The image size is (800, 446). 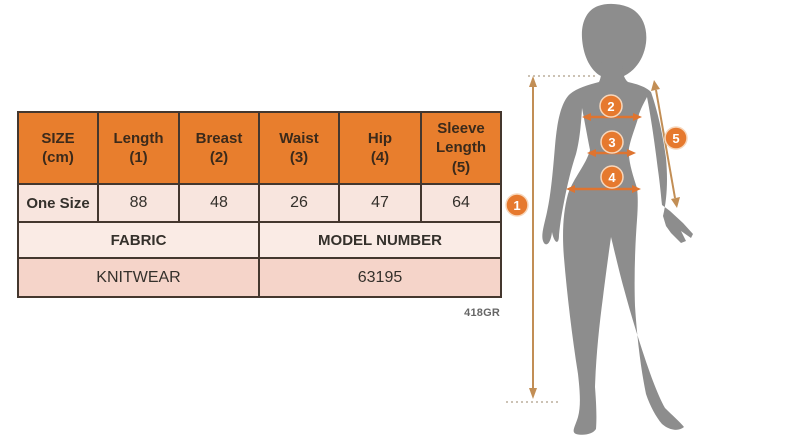 I want to click on header-hip: Hip (4), so click(x=380, y=148).